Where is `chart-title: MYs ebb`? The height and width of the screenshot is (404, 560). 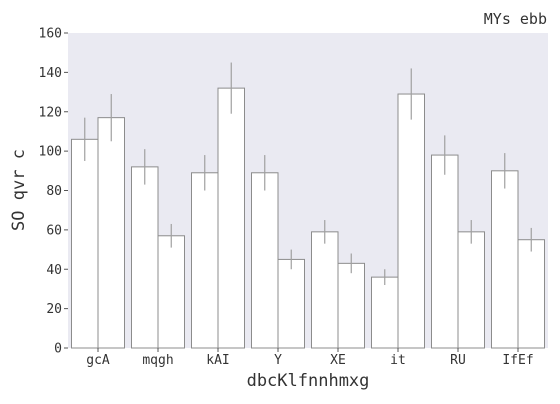 chart-title: MYs ebb is located at coordinates (515, 19).